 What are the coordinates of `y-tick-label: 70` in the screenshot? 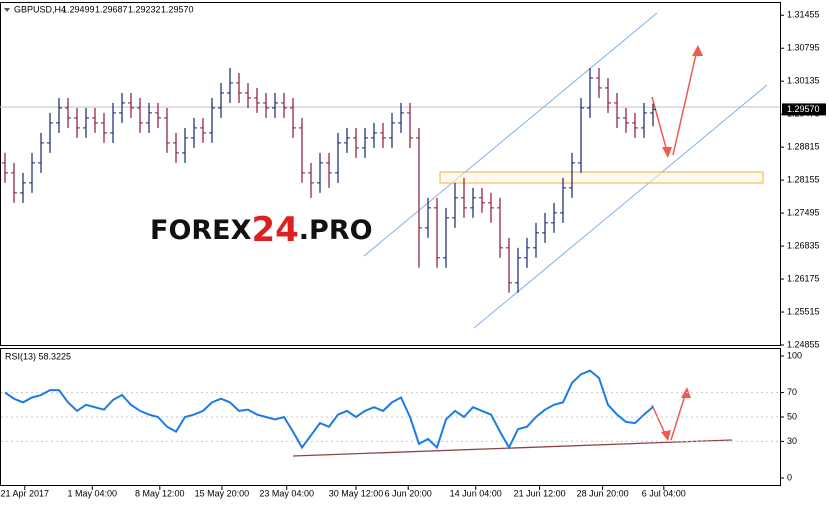 It's located at (792, 392).